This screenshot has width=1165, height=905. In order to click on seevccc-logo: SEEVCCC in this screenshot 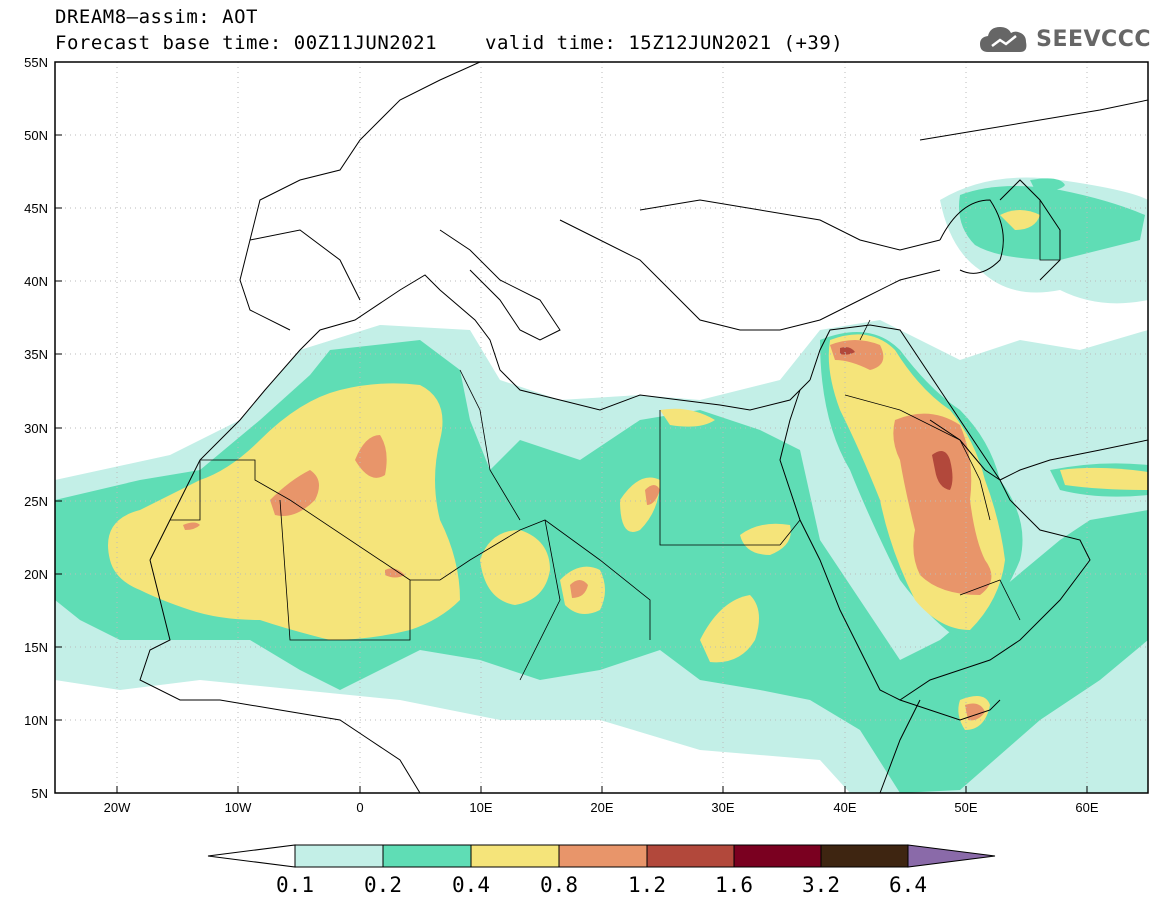, I will do `click(1064, 39)`.